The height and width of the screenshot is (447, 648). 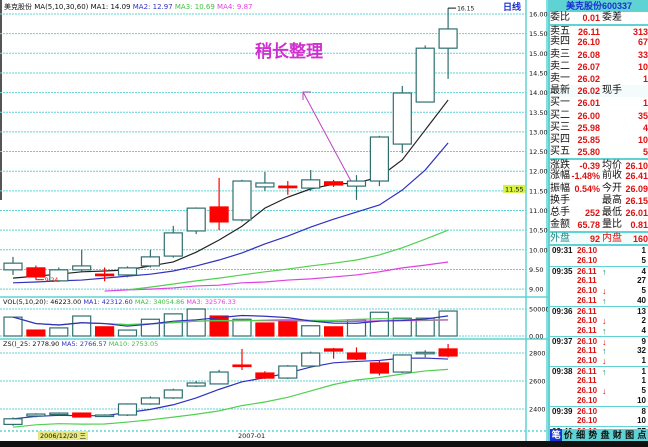 I want to click on quote-row: 卖二 26.07 10, so click(x=599, y=67).